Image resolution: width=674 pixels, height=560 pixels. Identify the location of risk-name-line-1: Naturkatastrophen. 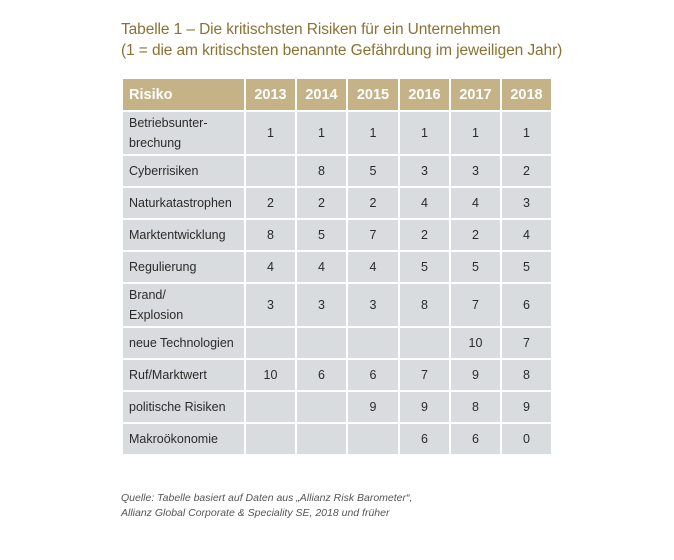
(180, 203).